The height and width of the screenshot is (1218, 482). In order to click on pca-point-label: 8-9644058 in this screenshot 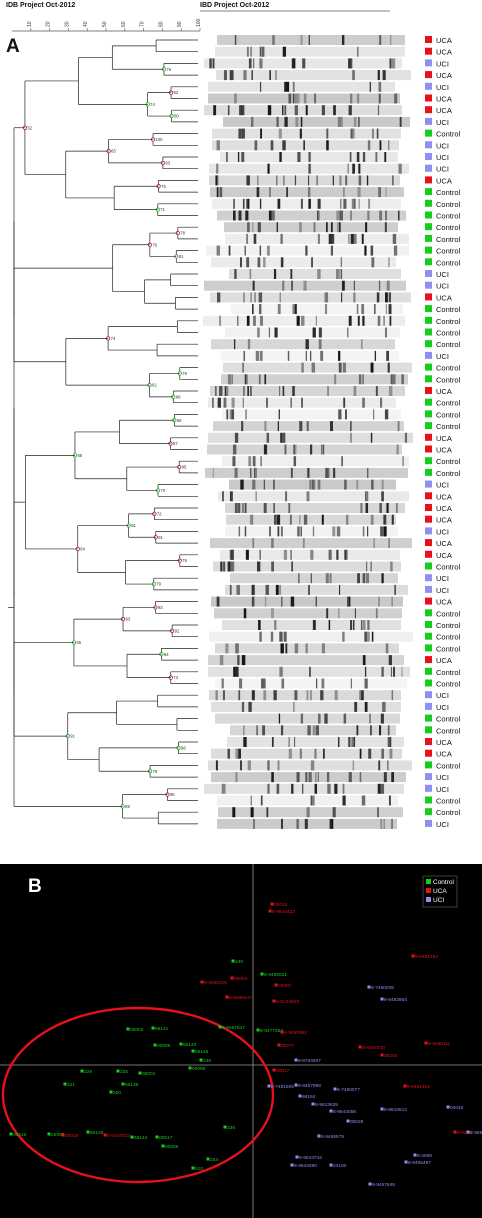, I will do `click(344, 1112)`.